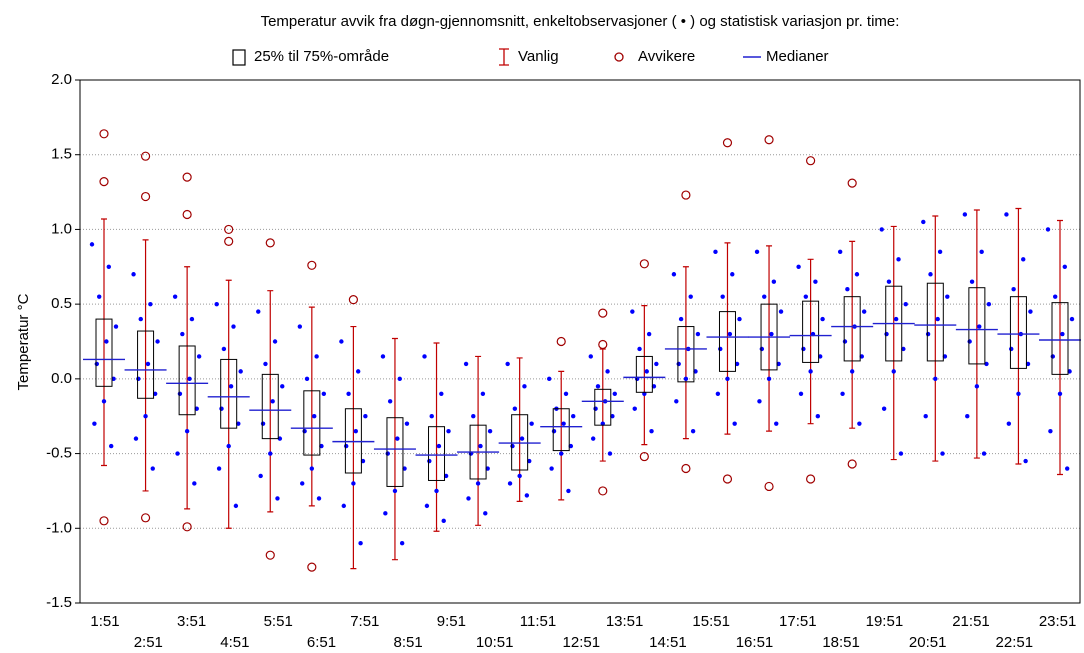  Describe the element at coordinates (61, 378) in the screenshot. I see `y-tick-label: 0.0` at that location.